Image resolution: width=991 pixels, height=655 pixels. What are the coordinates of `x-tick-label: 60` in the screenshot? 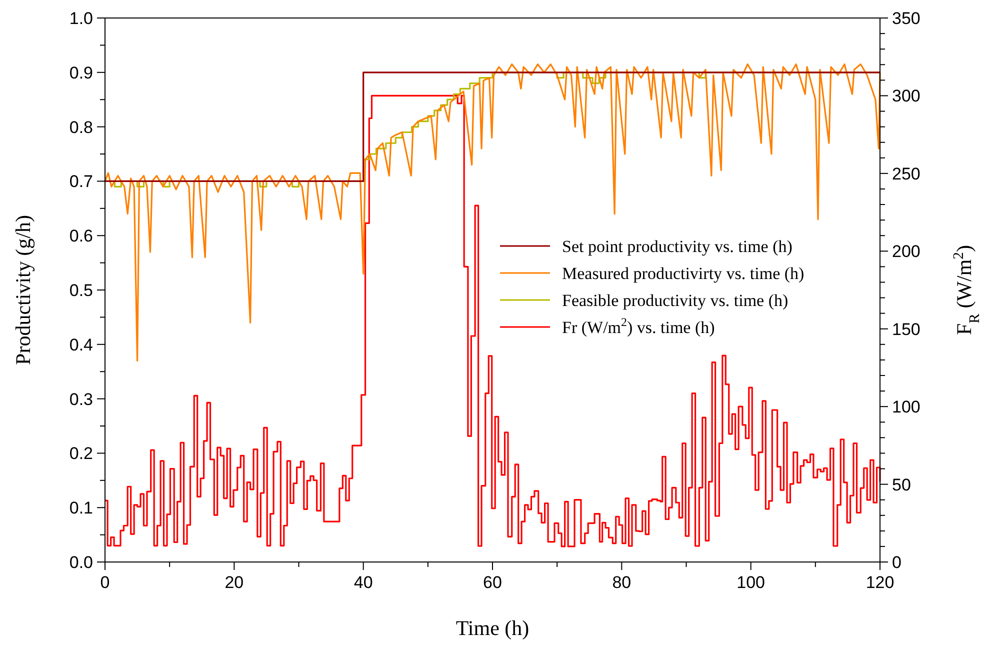 It's located at (492, 582).